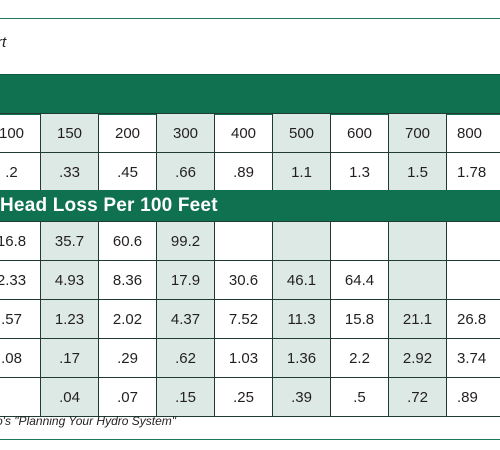  What do you see at coordinates (417, 397) in the screenshot?
I see `loss-cell: .72` at bounding box center [417, 397].